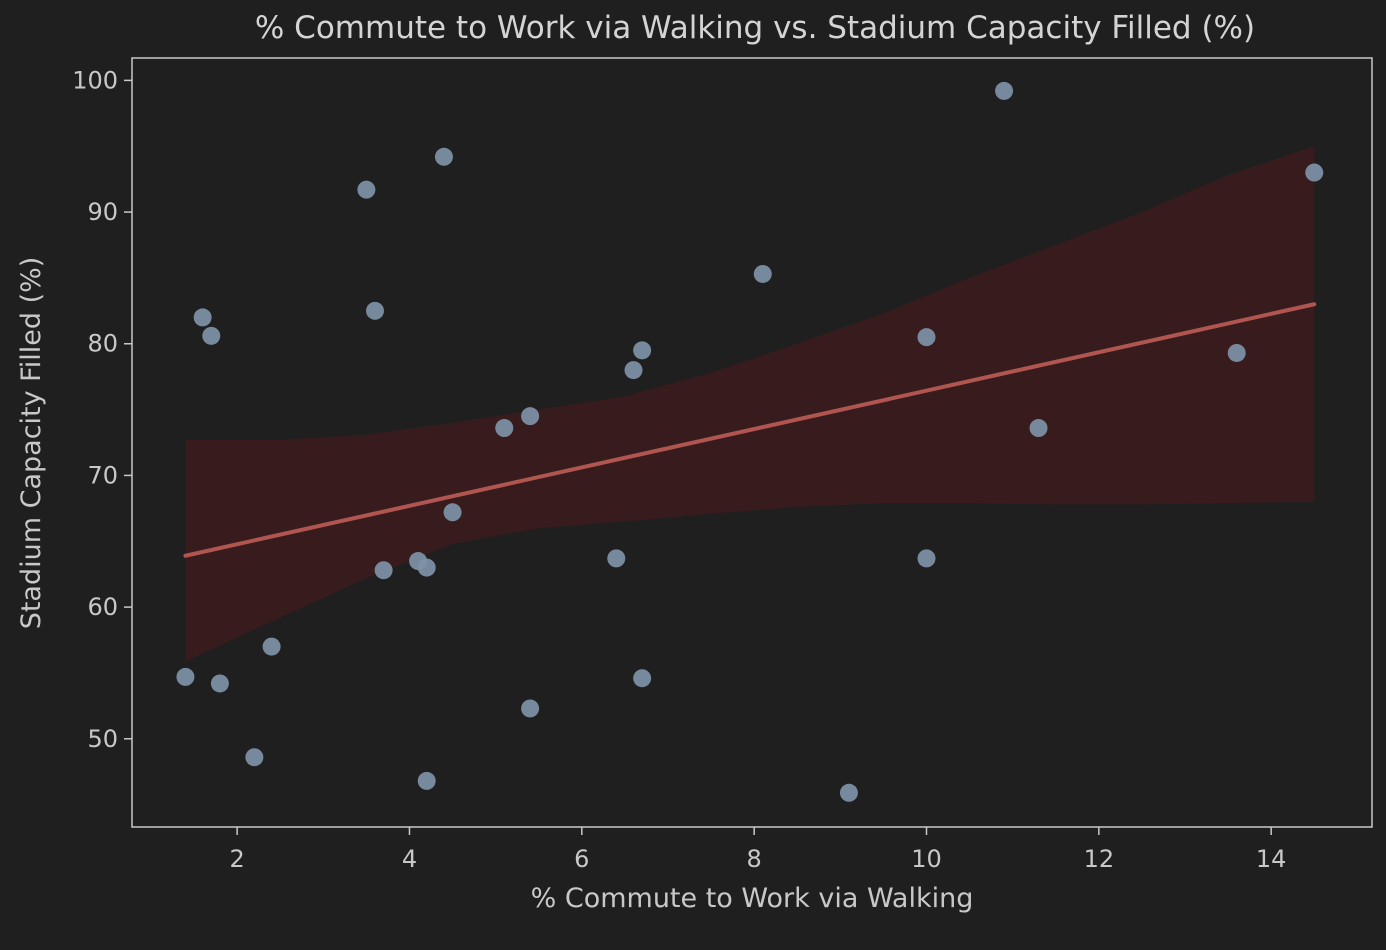 The width and height of the screenshot is (1386, 950). I want to click on y-axis-ticks: 50 60 70 80 90 100, so click(102, 409).